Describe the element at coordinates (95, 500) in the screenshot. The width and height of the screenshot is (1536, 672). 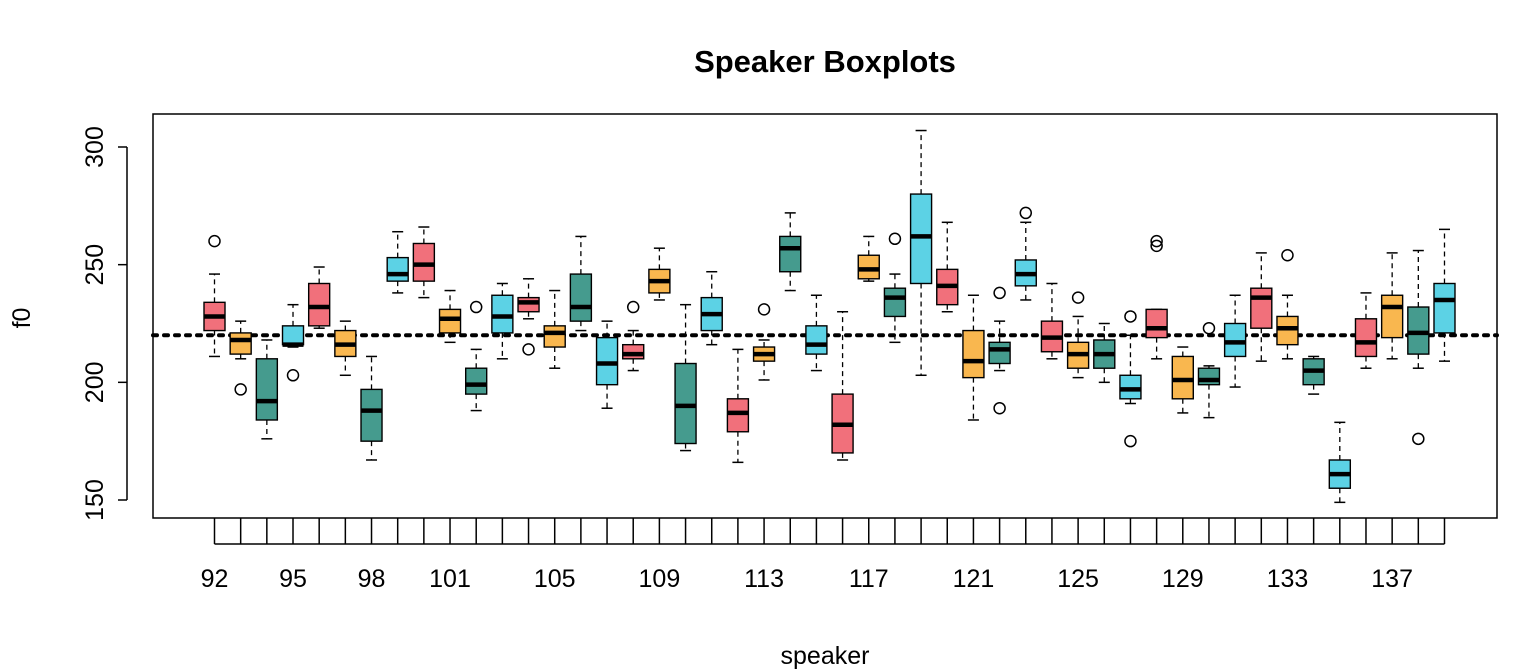
I see `y-tick-label: 150` at that location.